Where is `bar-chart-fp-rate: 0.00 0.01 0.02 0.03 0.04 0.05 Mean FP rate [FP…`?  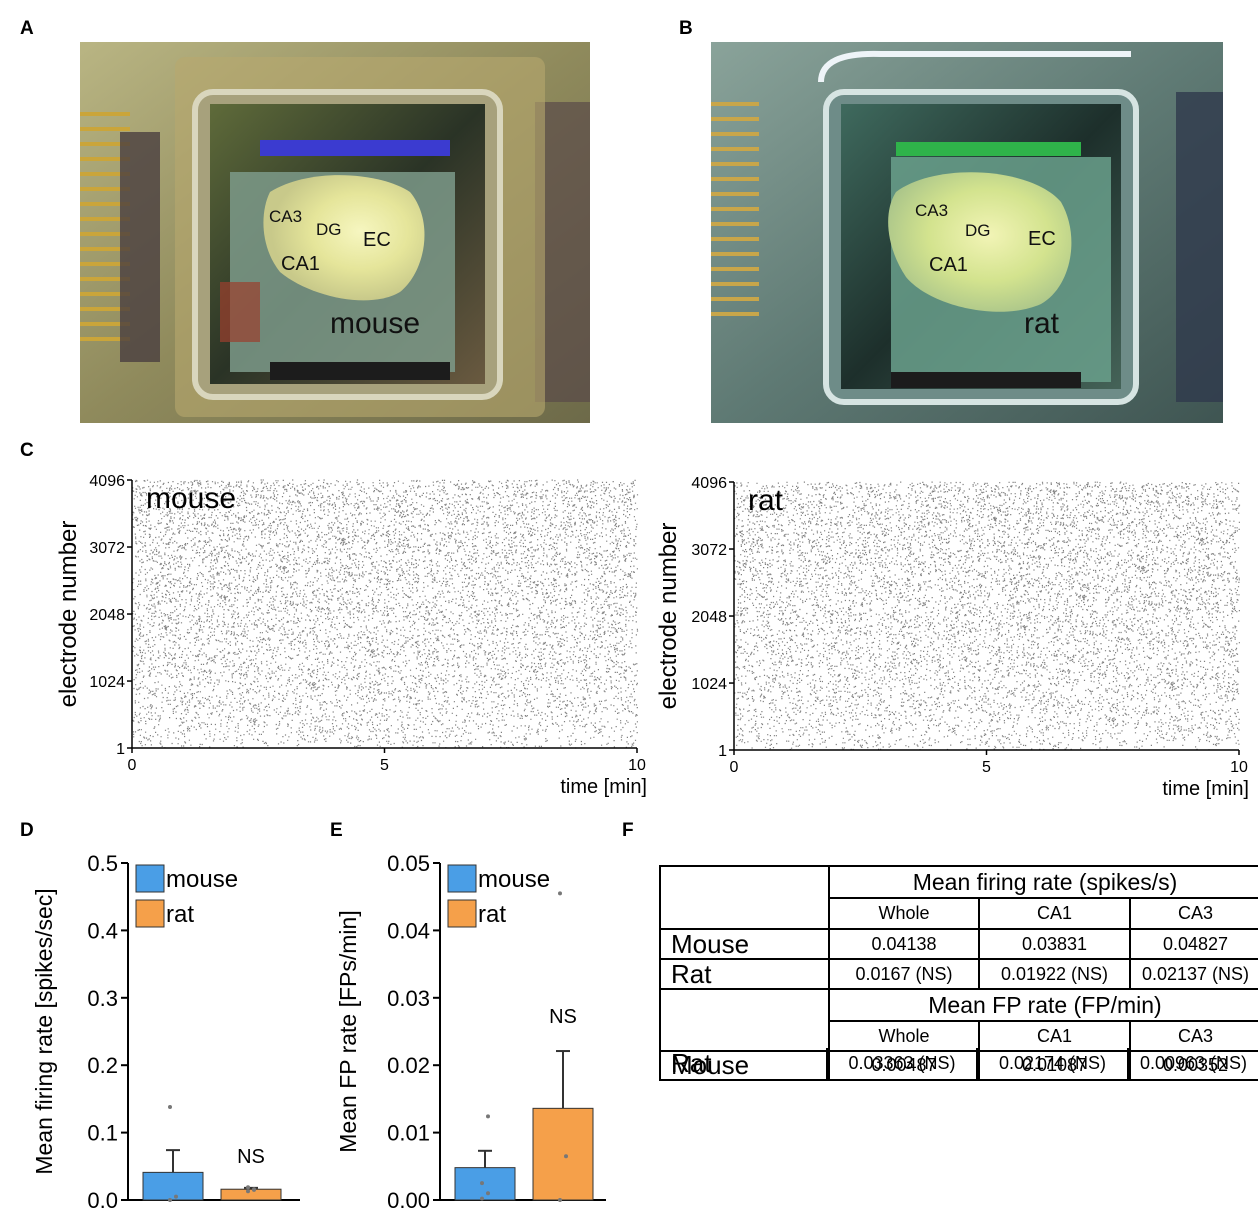 bar-chart-fp-rate: 0.00 0.01 0.02 0.03 0.04 0.05 Mean FP rate [FP… is located at coordinates (479, 1035).